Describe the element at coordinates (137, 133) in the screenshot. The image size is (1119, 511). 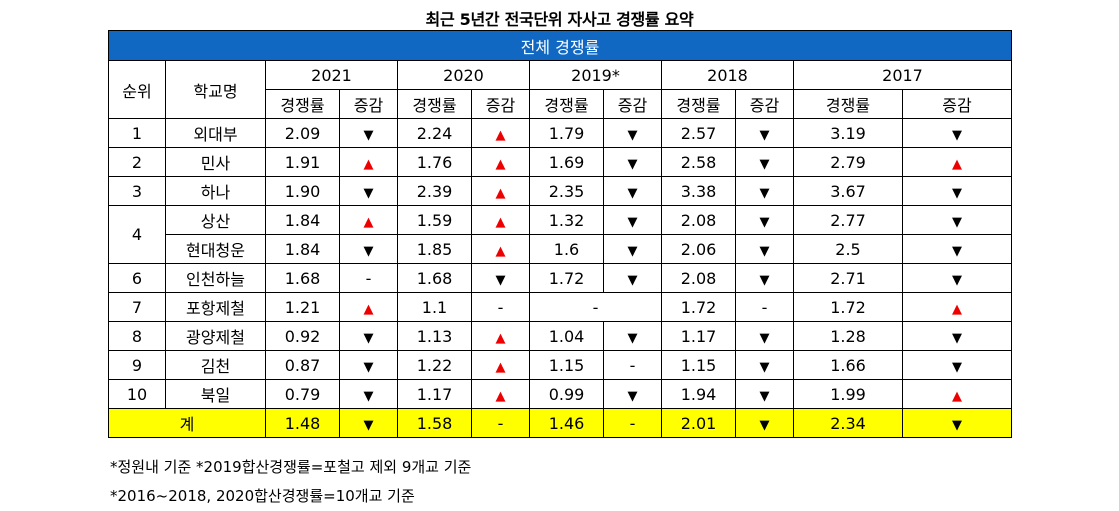
I see `rank-cell: 1` at that location.